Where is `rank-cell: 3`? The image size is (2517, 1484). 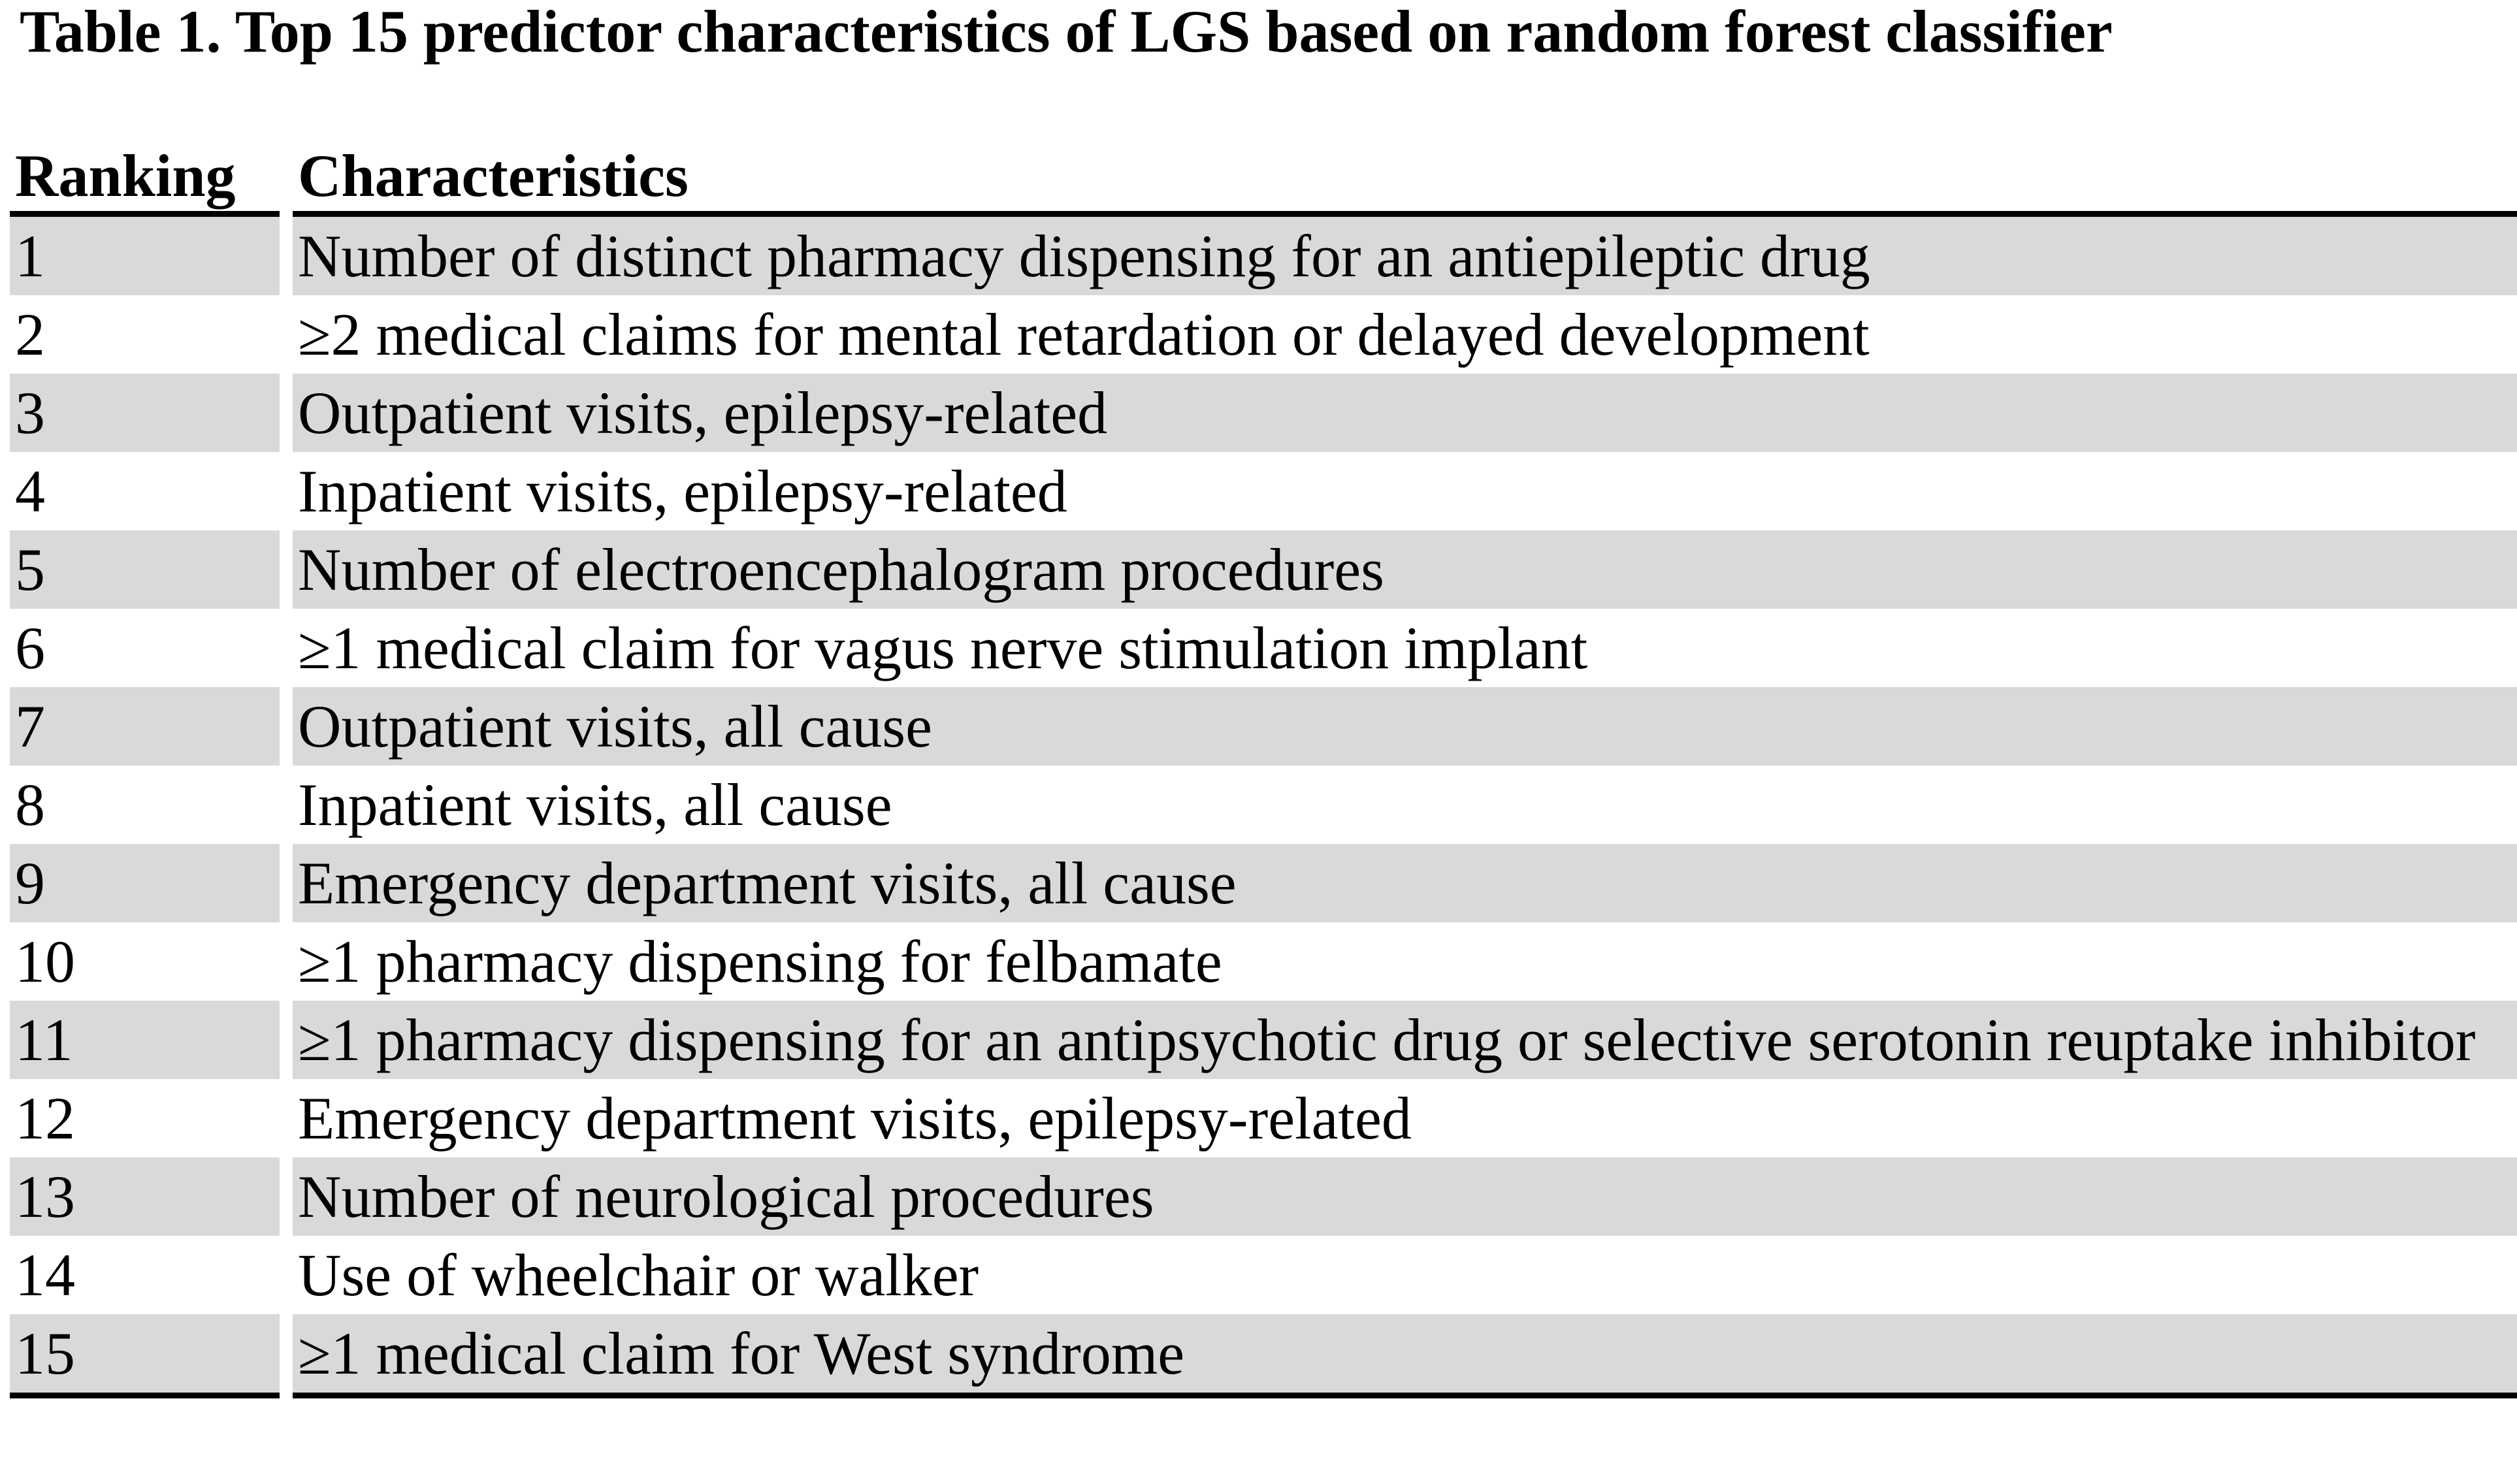
rank-cell: 3 is located at coordinates (145, 413).